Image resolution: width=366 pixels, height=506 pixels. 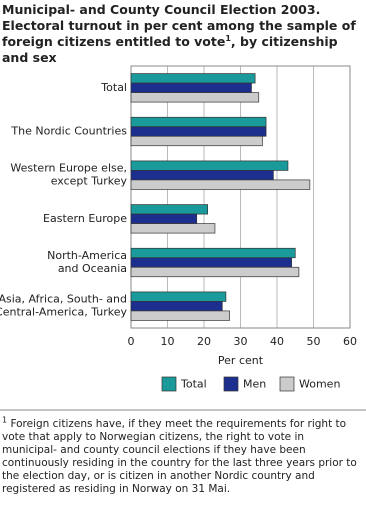 I want to click on y-tick-label: Eastern Europe, so click(x=85, y=218).